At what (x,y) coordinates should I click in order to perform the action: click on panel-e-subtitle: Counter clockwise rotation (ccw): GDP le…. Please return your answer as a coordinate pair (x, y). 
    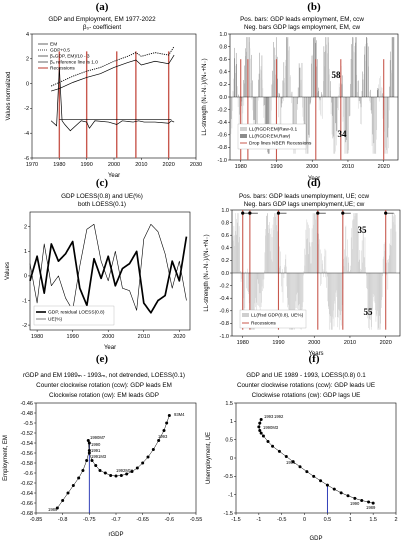
    Looking at the image, I should click on (104, 385).